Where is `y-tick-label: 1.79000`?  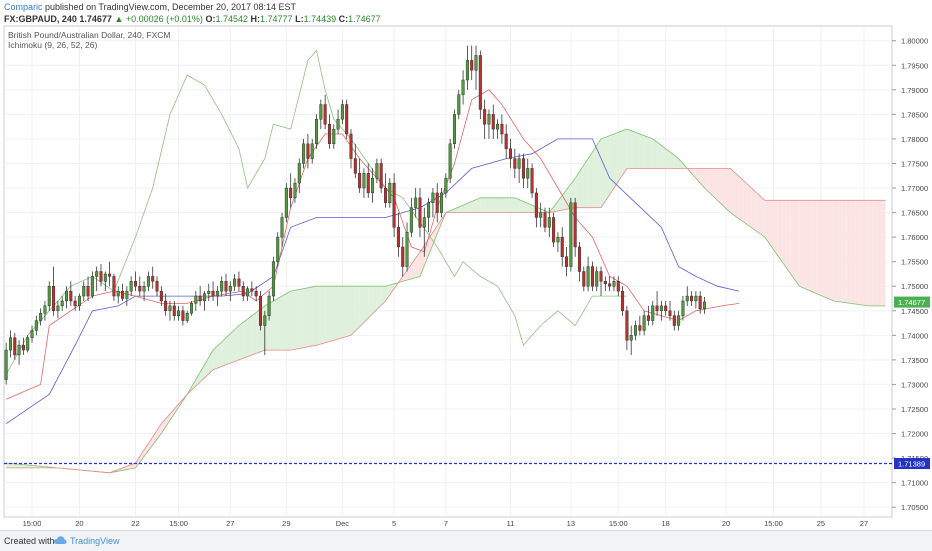 y-tick-label: 1.79000 is located at coordinates (914, 90).